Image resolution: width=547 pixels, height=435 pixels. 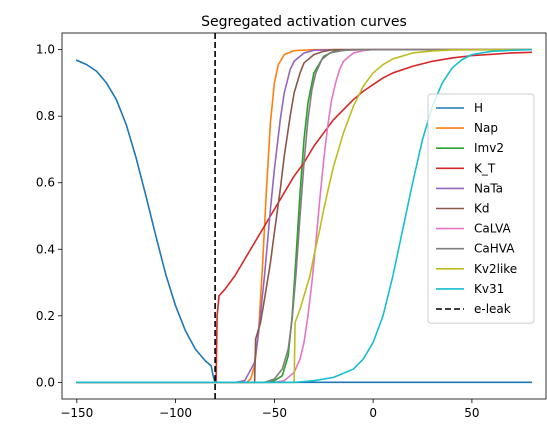 What do you see at coordinates (489, 289) in the screenshot?
I see `legend-label: Kv31` at bounding box center [489, 289].